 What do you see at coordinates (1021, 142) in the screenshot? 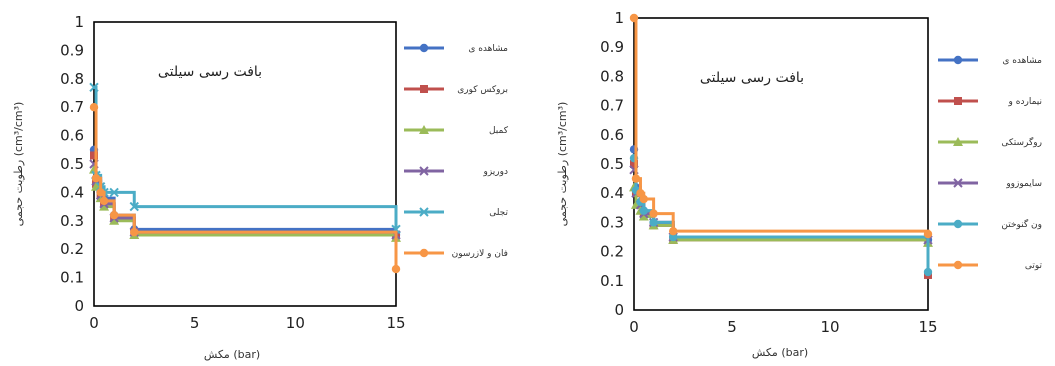
I see `legend-label: روگرستکی` at bounding box center [1021, 142].